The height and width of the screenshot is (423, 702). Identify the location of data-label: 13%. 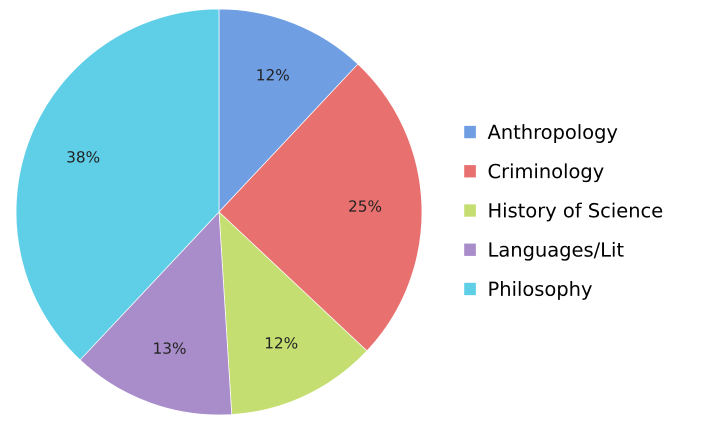
(170, 348).